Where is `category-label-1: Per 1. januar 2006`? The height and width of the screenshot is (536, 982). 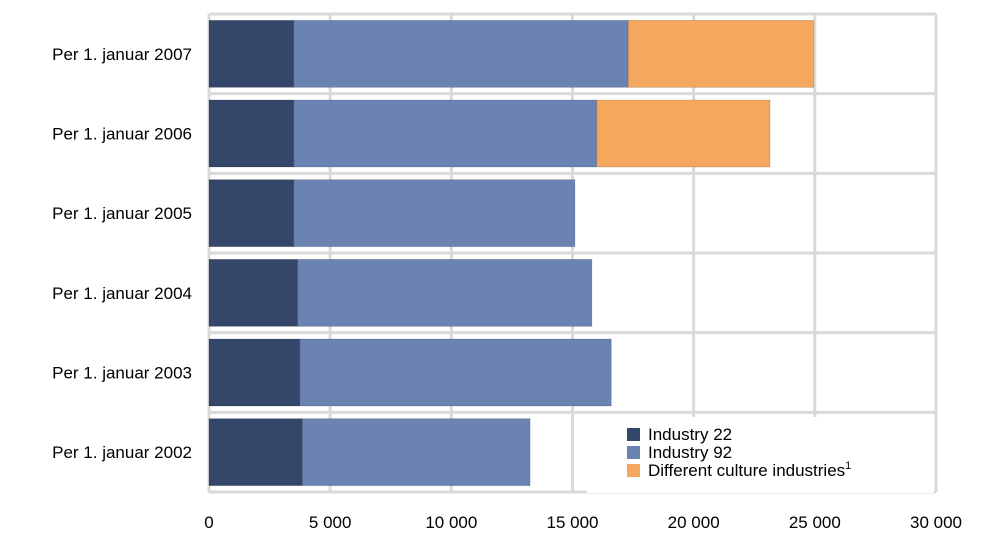
category-label-1: Per 1. januar 2006 is located at coordinates (122, 134).